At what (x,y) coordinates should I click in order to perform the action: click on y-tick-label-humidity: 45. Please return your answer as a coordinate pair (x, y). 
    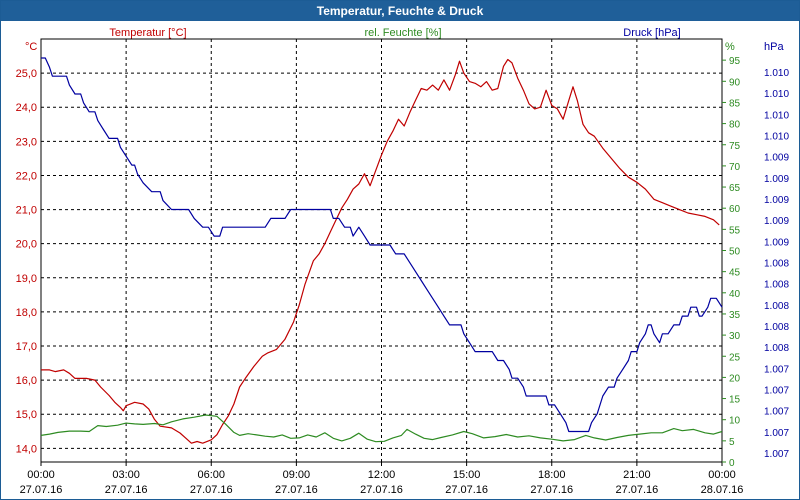
    Looking at the image, I should click on (735, 273).